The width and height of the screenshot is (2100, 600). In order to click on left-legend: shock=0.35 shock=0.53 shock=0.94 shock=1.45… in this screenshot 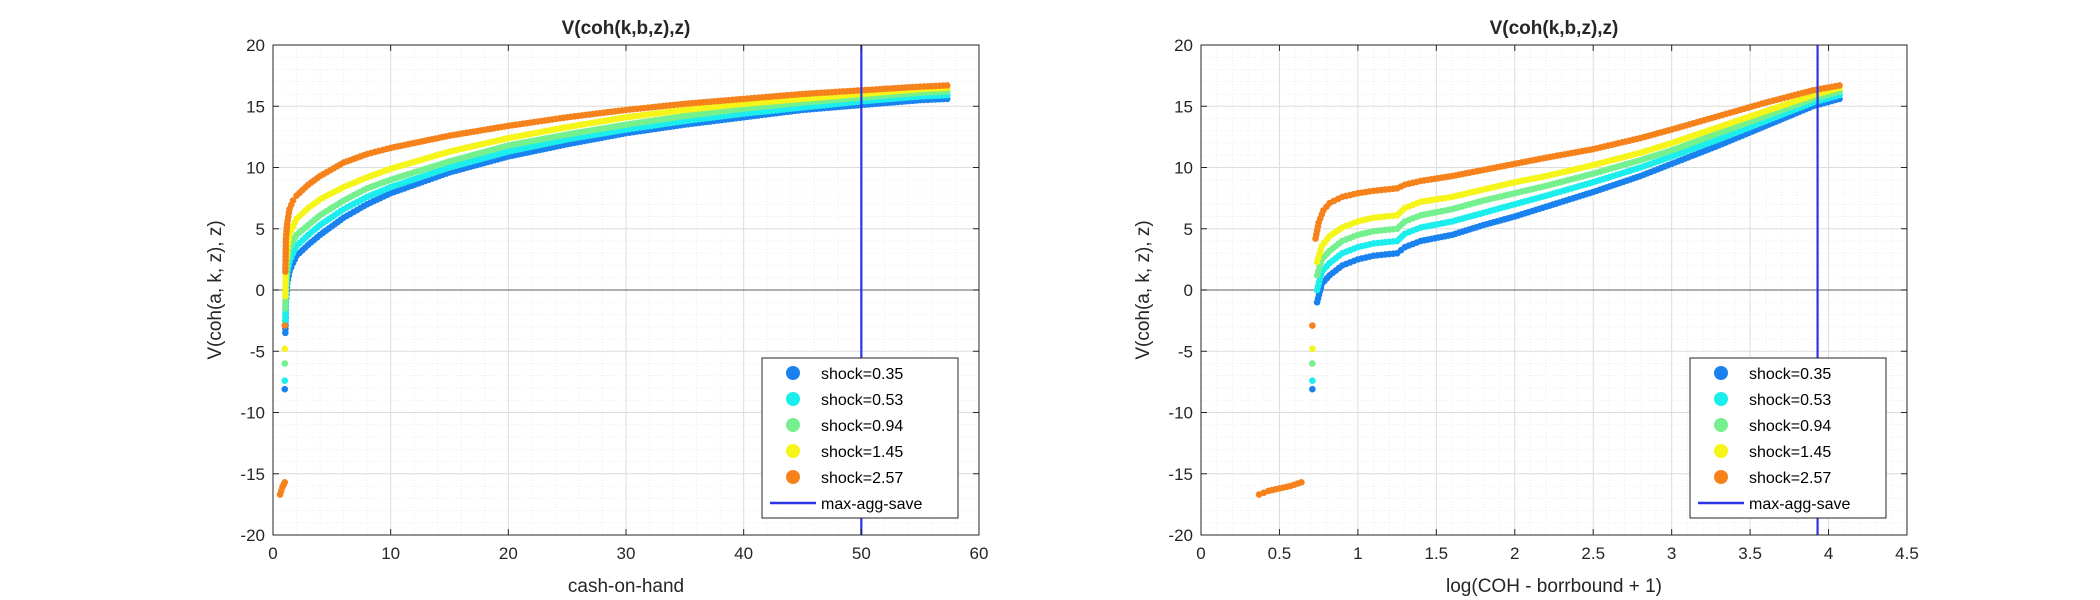, I will do `click(860, 438)`.